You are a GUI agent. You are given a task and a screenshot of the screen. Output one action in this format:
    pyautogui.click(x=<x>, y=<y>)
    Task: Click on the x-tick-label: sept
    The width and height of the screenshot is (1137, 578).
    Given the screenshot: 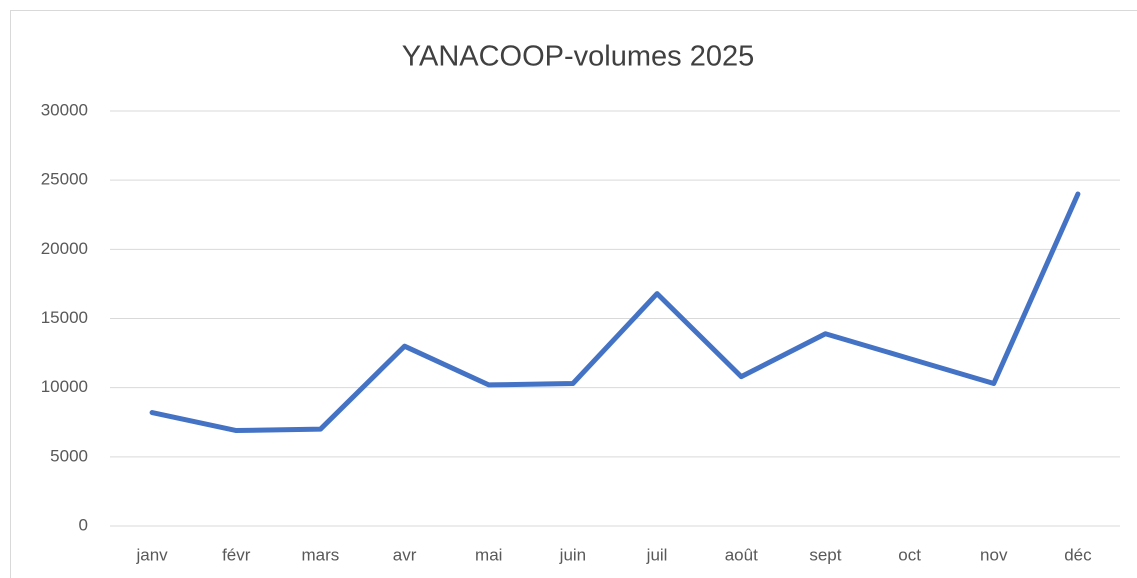 What is the action you would take?
    pyautogui.click(x=825, y=554)
    